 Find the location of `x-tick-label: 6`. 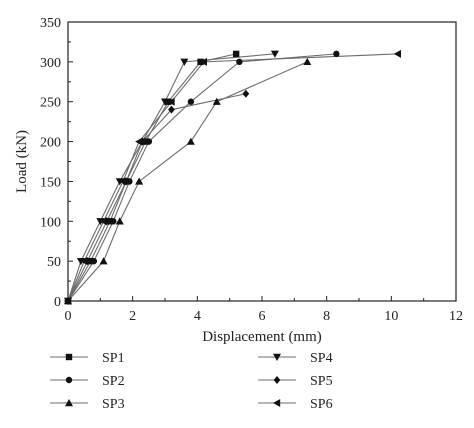

x-tick-label: 6 is located at coordinates (262, 316).